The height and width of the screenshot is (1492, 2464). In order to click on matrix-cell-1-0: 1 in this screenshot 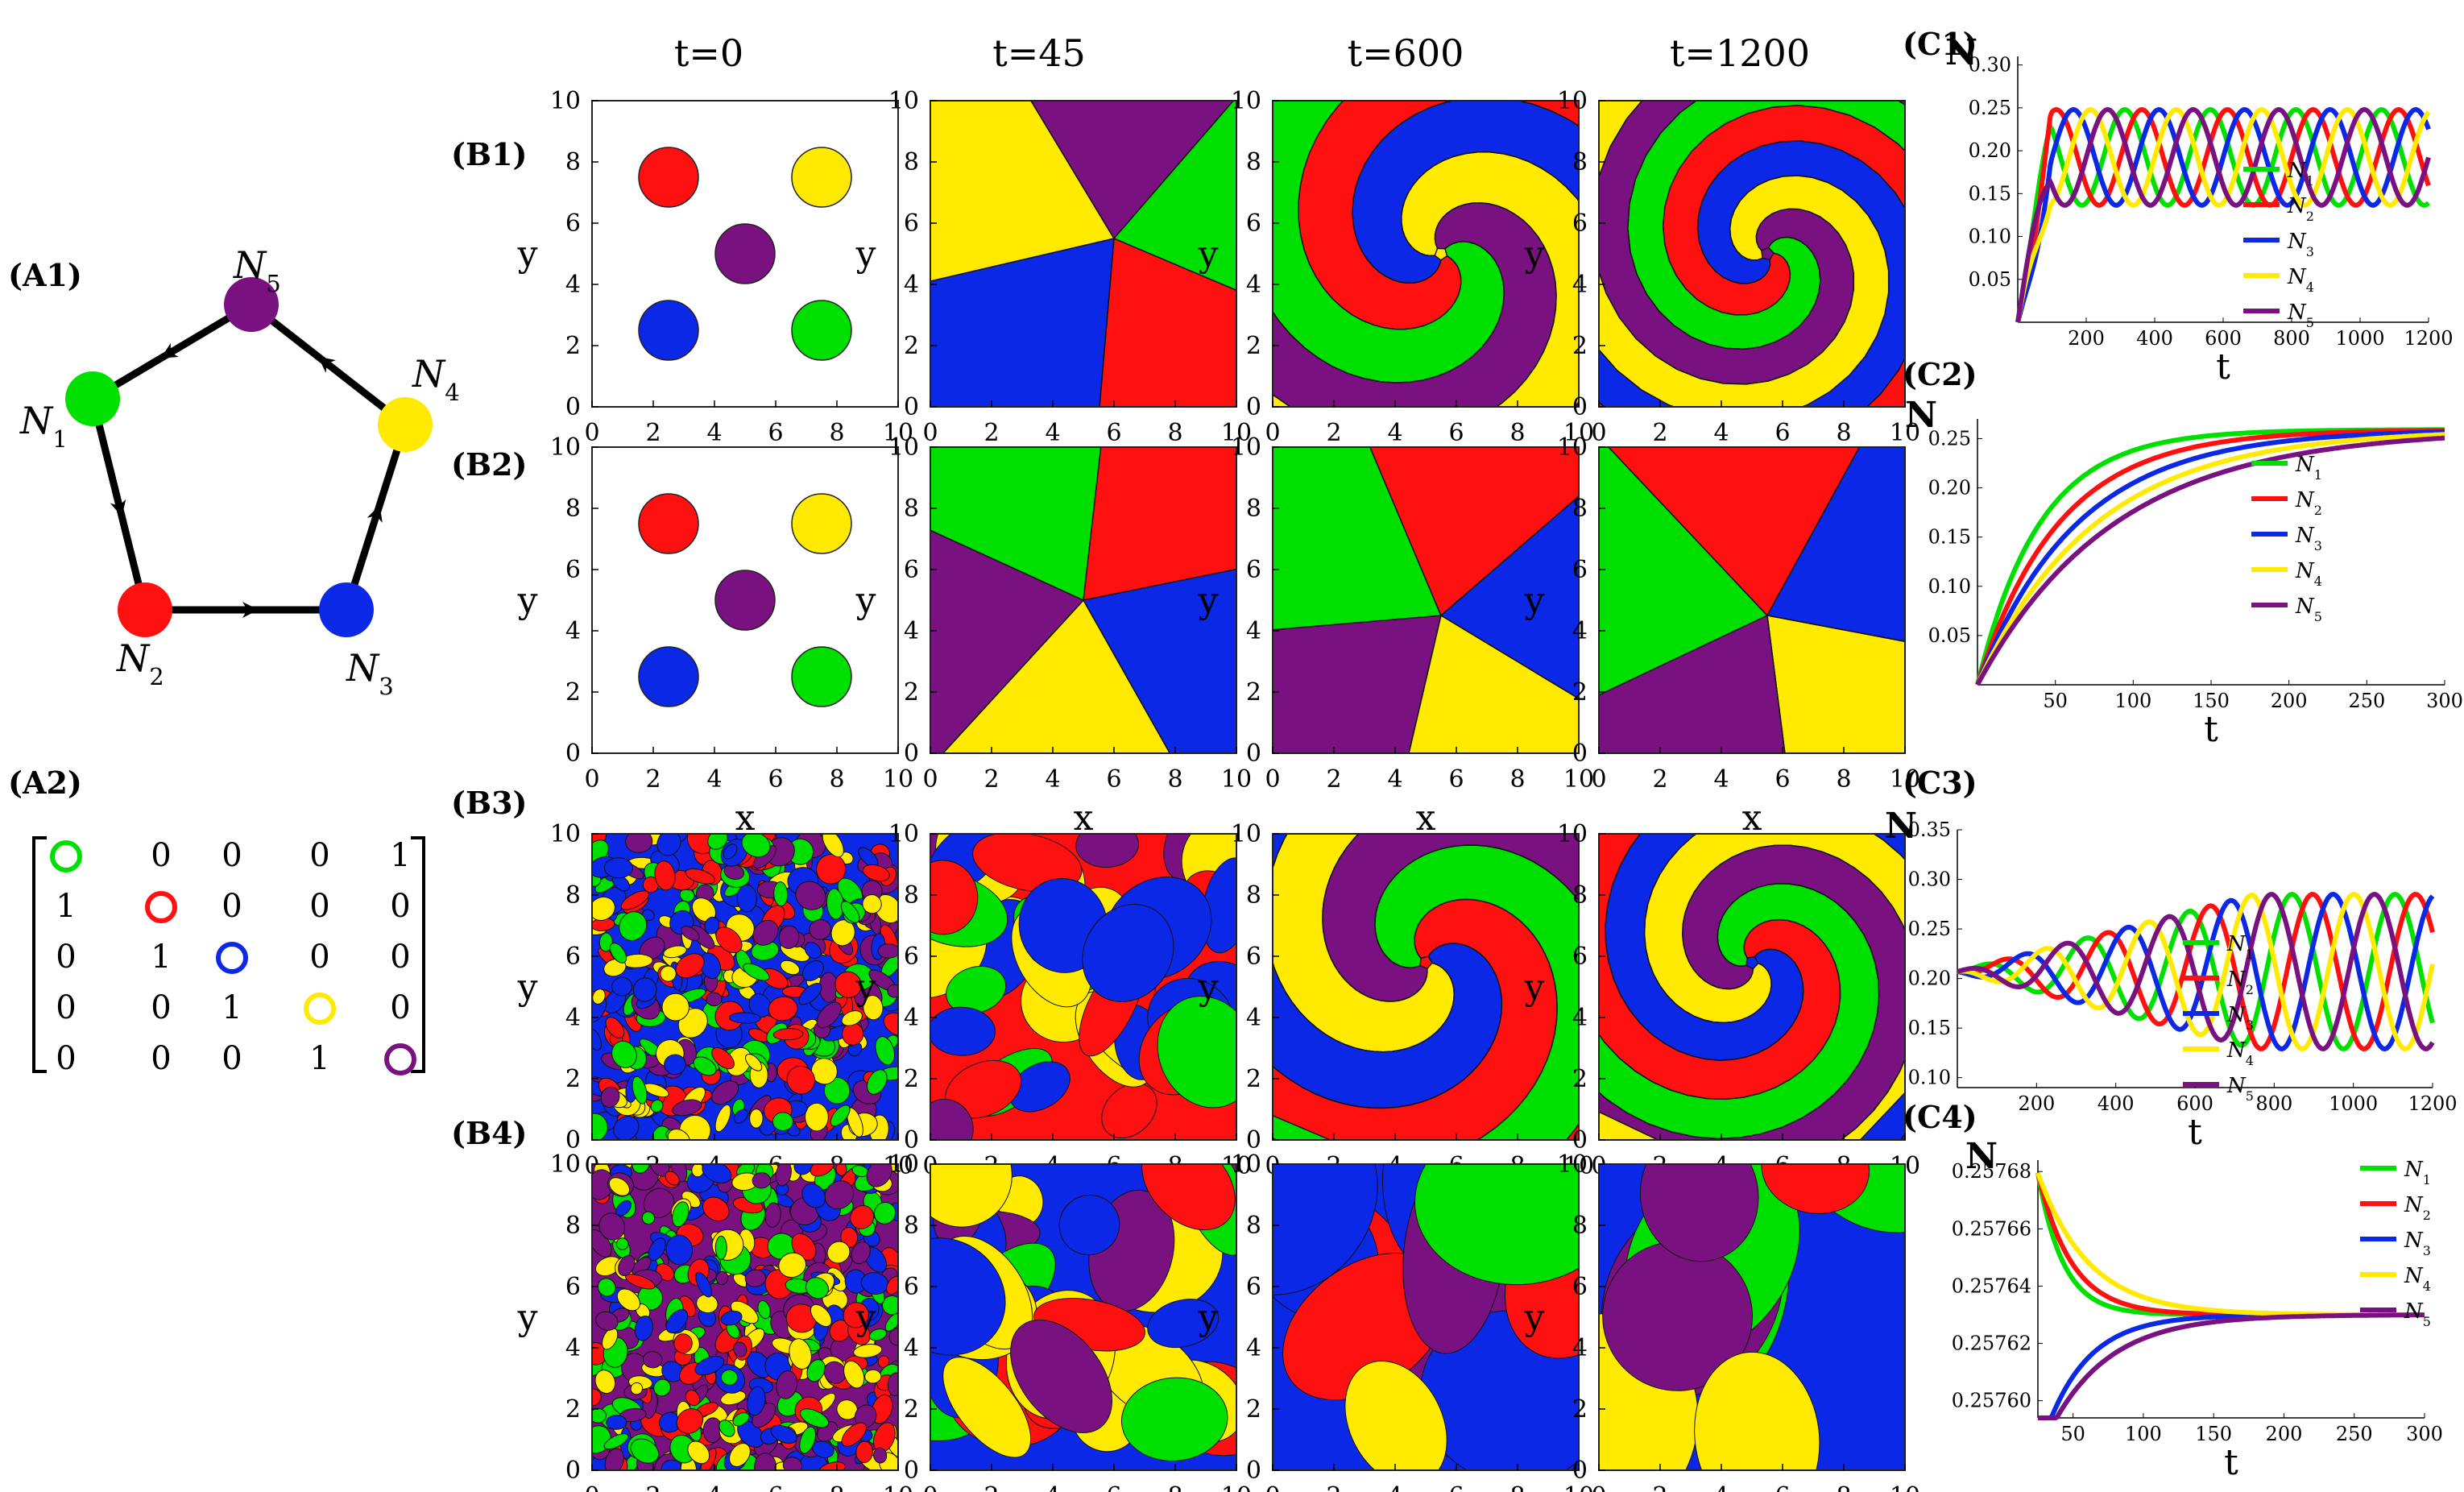, I will do `click(66, 906)`.